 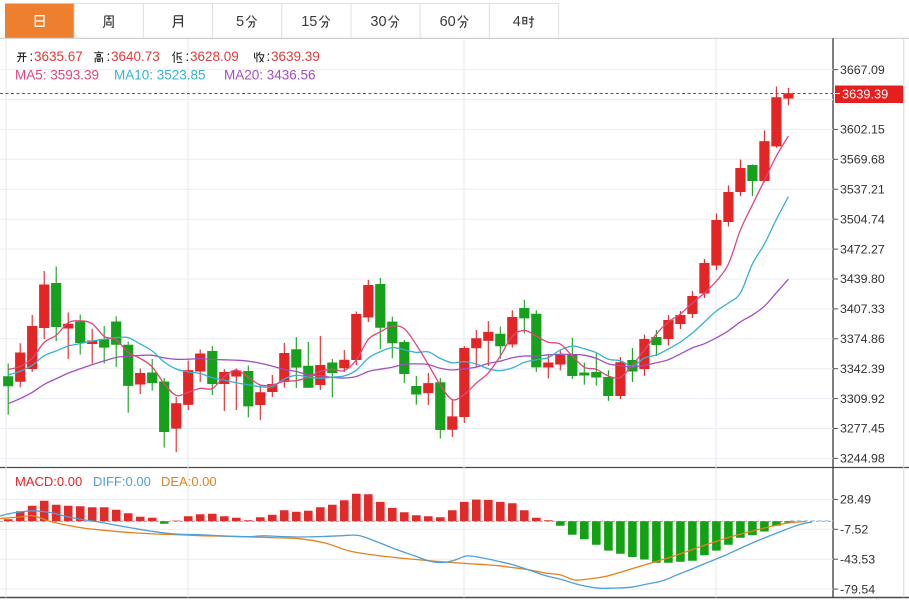 What do you see at coordinates (862, 279) in the screenshot?
I see `svg-text: 3439.80` at bounding box center [862, 279].